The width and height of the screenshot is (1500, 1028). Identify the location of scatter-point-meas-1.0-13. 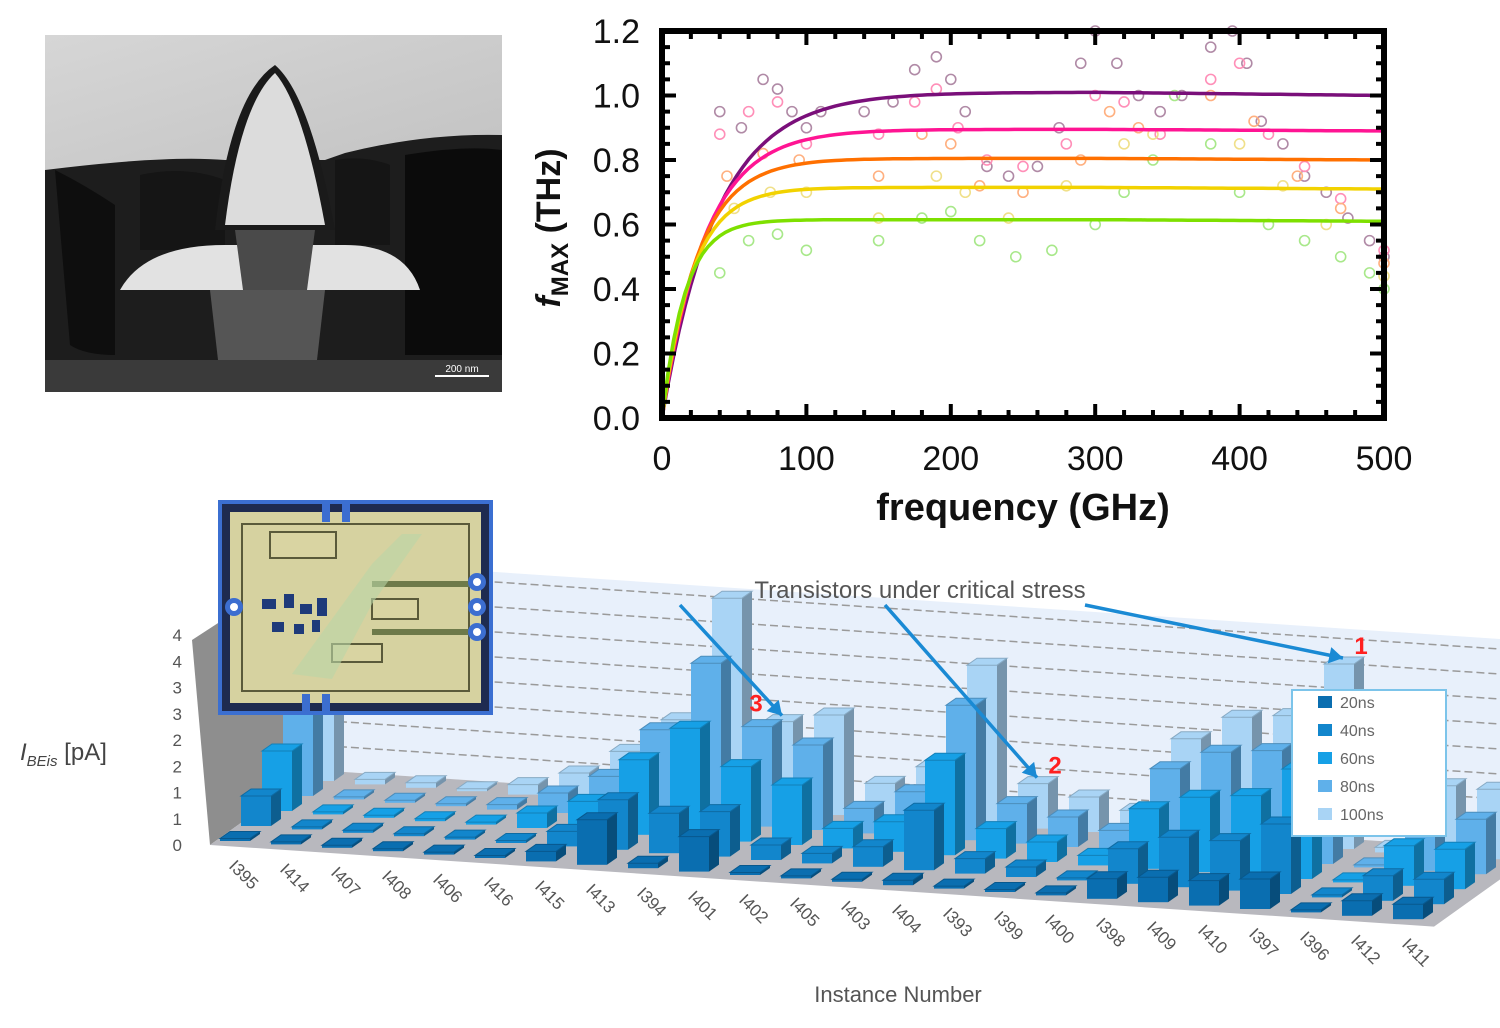
(987, 166).